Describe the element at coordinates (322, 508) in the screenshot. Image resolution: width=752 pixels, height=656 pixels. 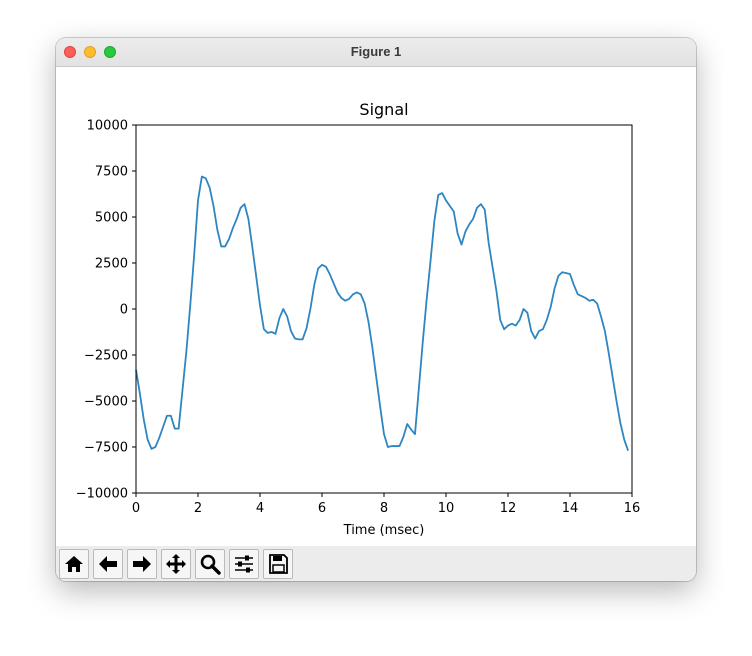
I see `x-tick-label: 6` at that location.